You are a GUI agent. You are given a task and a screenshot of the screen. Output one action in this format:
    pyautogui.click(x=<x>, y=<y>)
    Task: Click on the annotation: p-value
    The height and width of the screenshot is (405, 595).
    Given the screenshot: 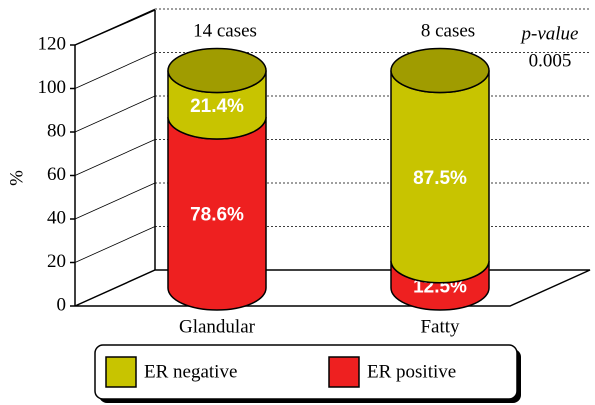 What is the action you would take?
    pyautogui.click(x=549, y=33)
    